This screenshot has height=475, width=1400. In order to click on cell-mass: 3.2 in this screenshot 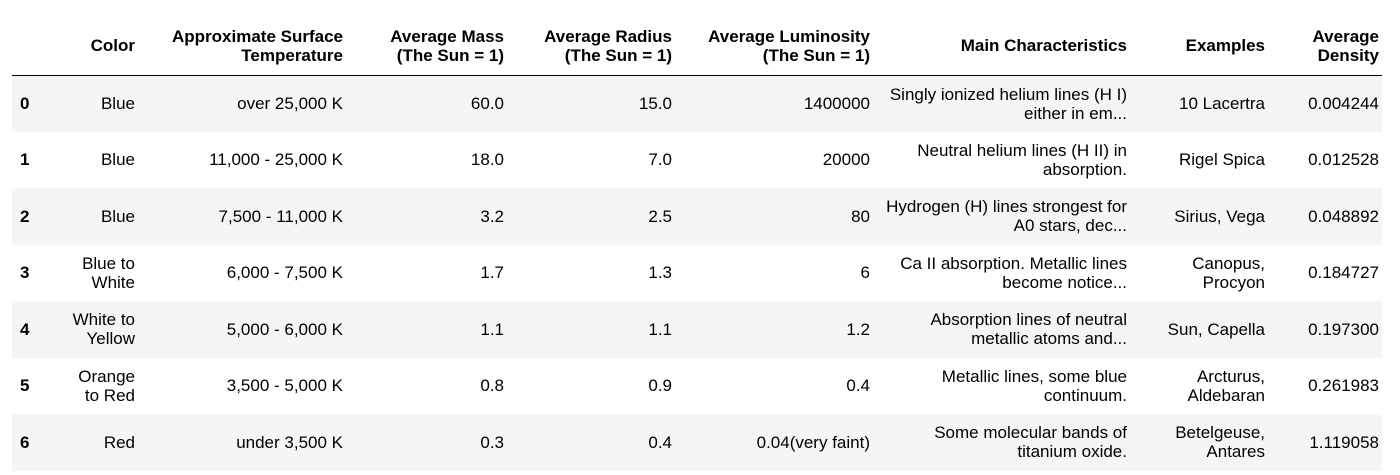, I will do `click(492, 216)`.